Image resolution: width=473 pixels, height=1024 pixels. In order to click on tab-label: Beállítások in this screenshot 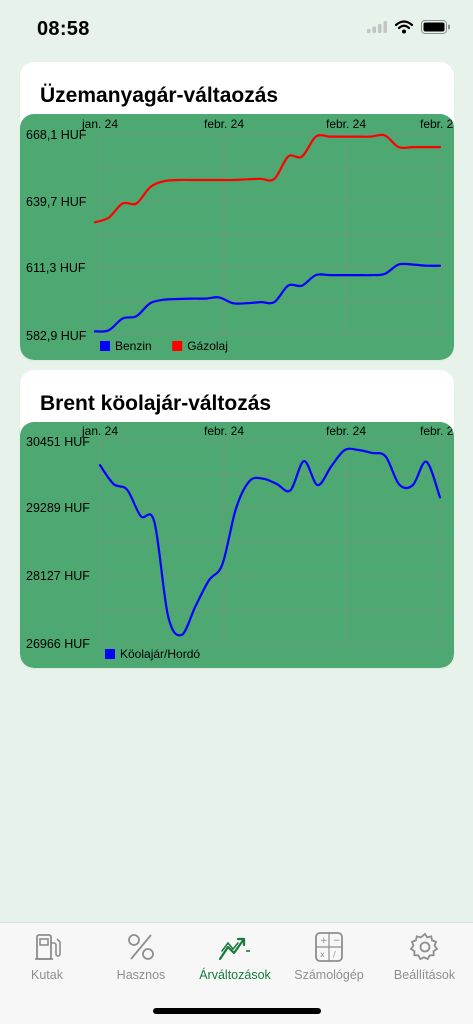, I will do `click(424, 975)`.